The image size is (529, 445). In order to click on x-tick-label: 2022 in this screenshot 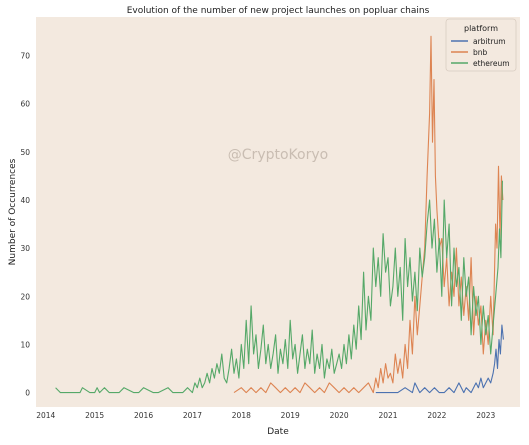, I will do `click(436, 415)`.